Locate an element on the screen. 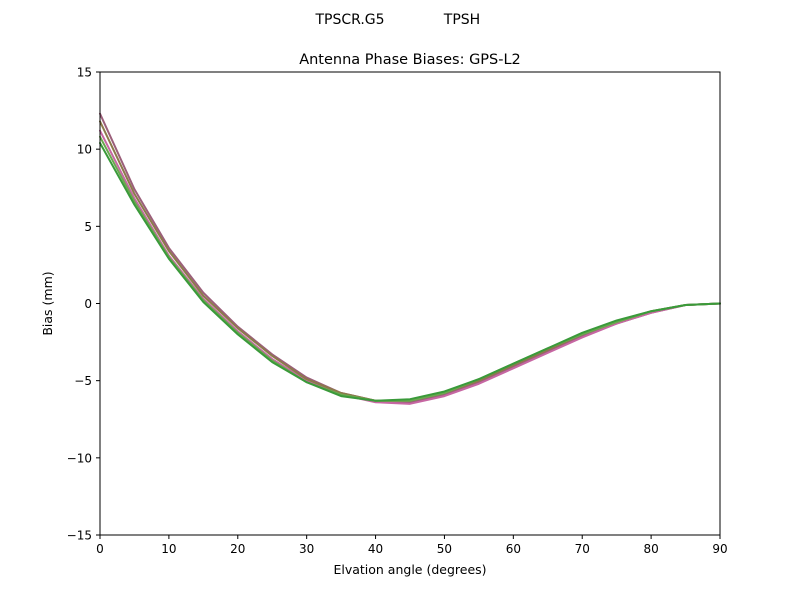 The width and height of the screenshot is (800, 600). y-tick-label: −10 is located at coordinates (79, 458).